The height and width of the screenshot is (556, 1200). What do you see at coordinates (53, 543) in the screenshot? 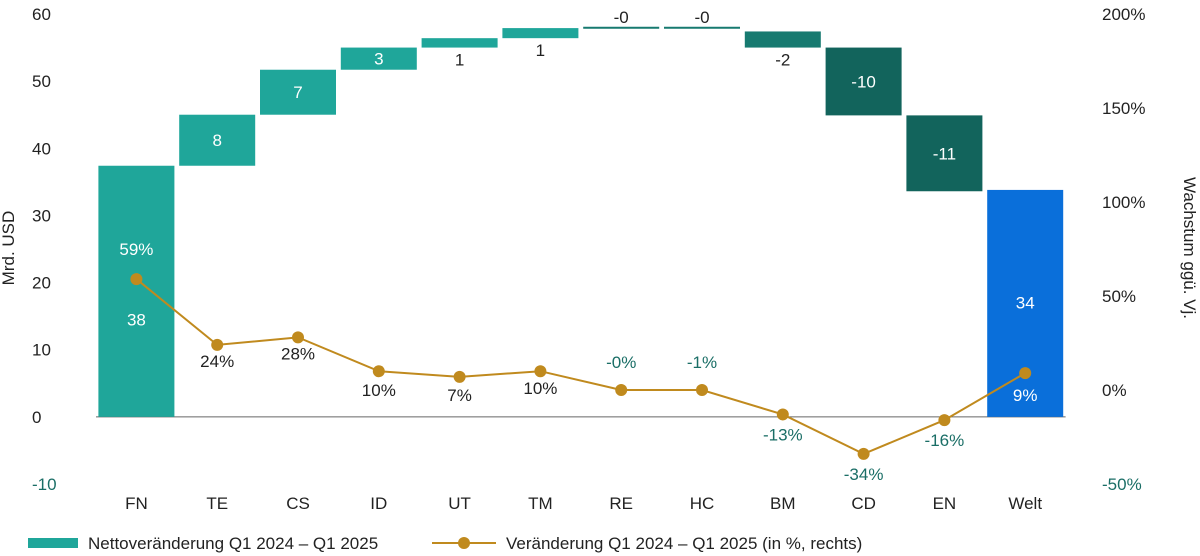
I see `legend-bar-swatch` at bounding box center [53, 543].